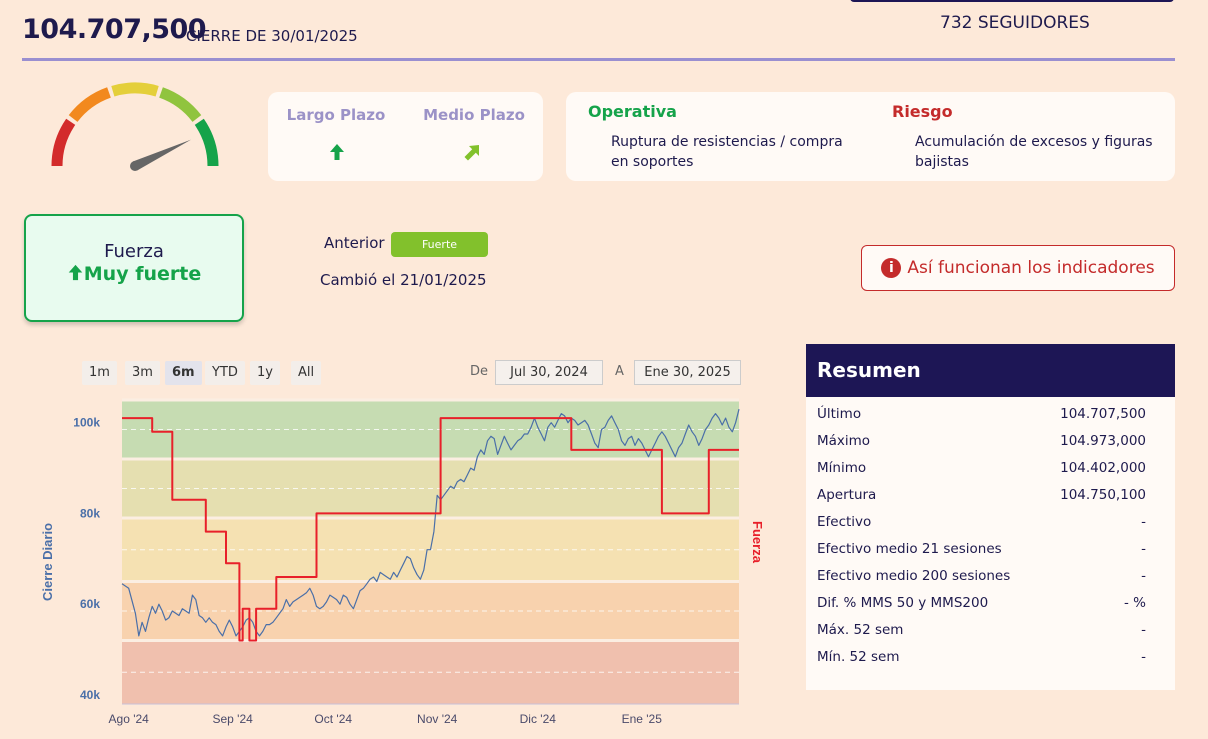  Describe the element at coordinates (981, 470) in the screenshot. I see `summary-row: Mínimo 104.402,000` at that location.